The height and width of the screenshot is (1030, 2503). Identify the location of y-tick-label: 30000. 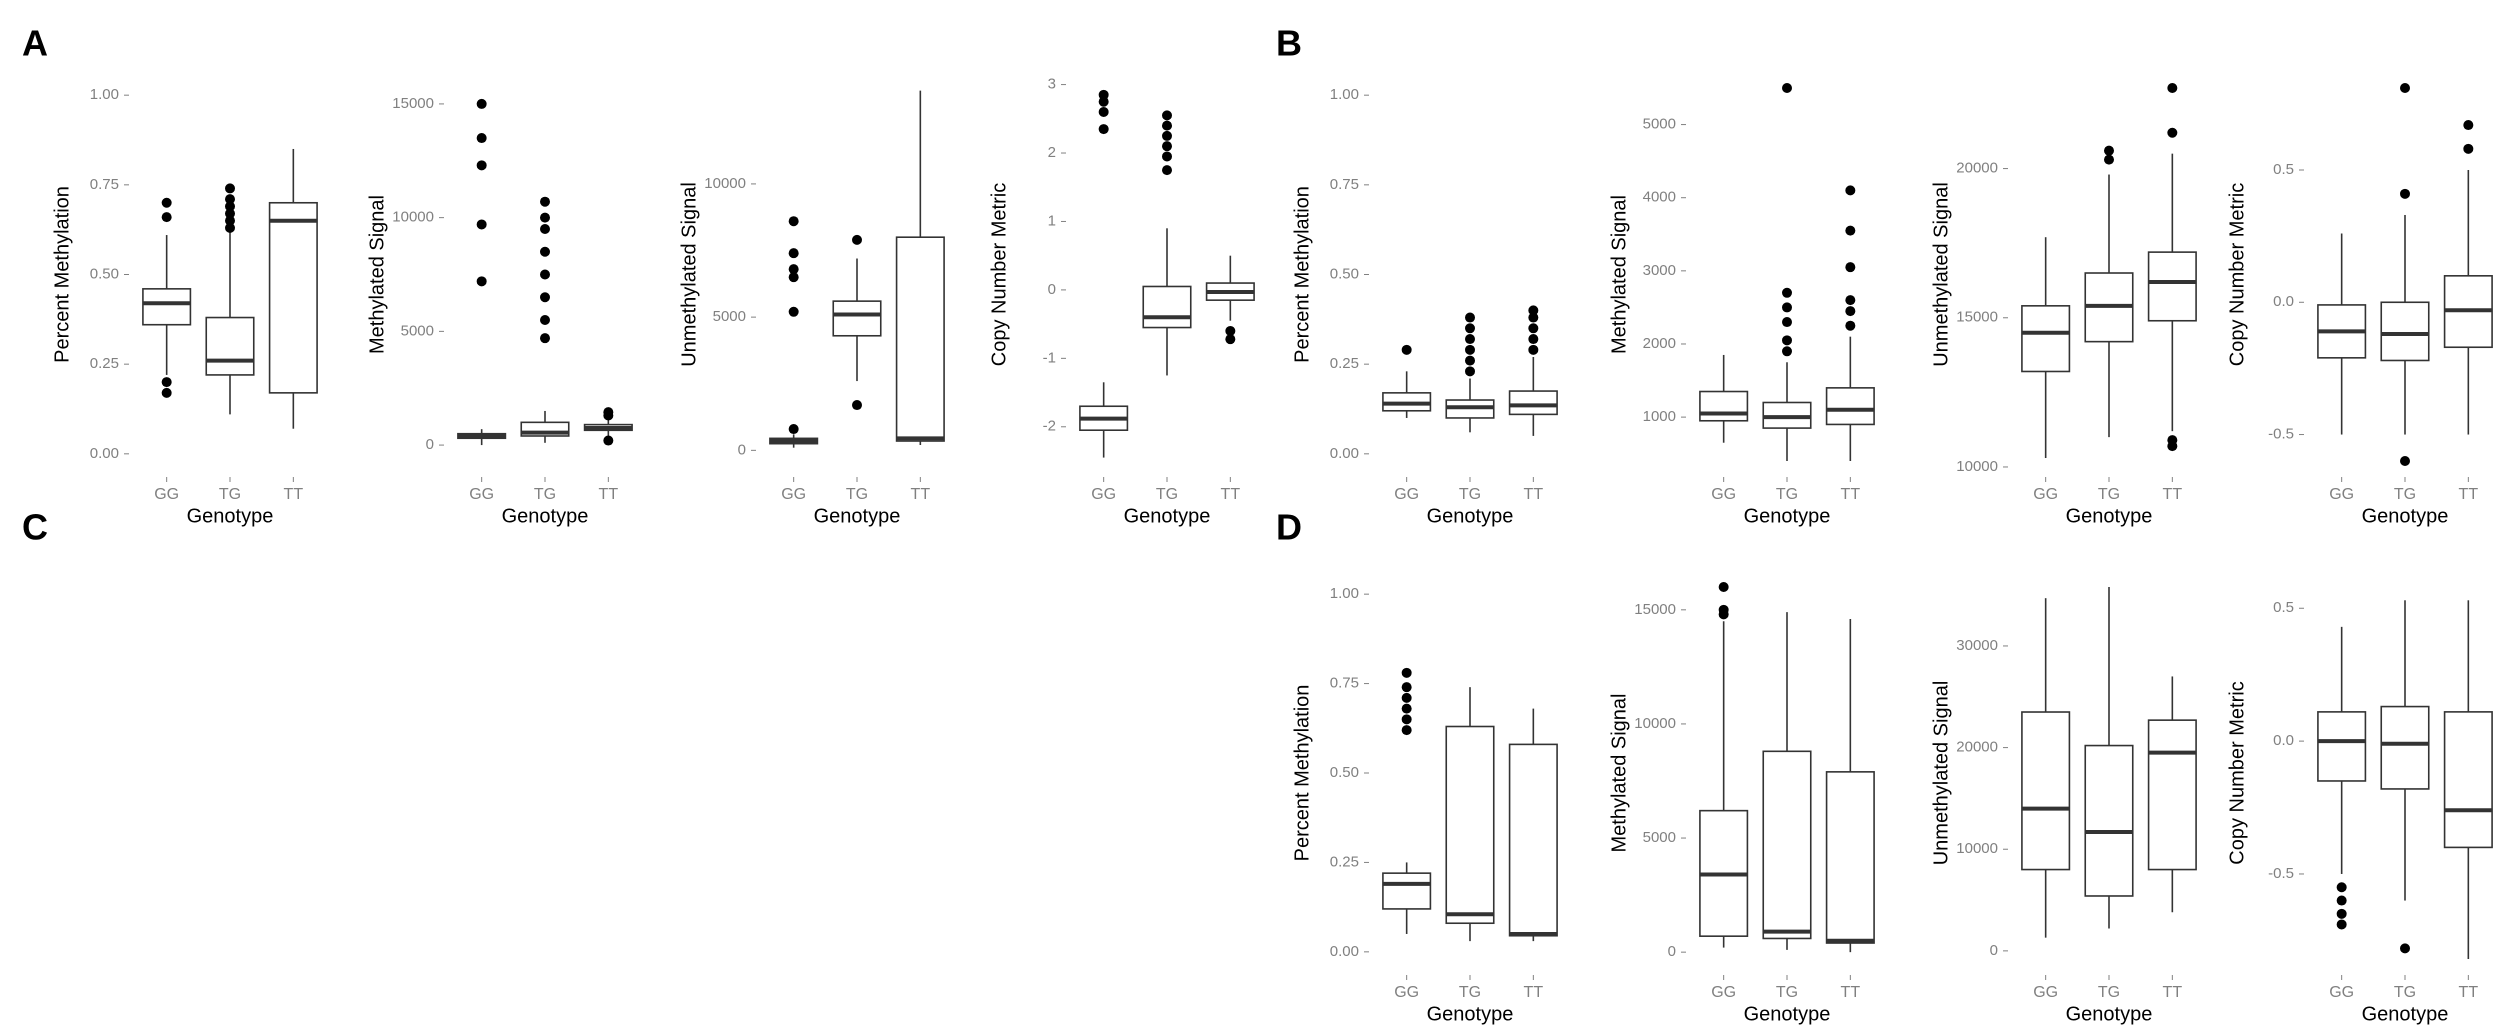
(1977, 645).